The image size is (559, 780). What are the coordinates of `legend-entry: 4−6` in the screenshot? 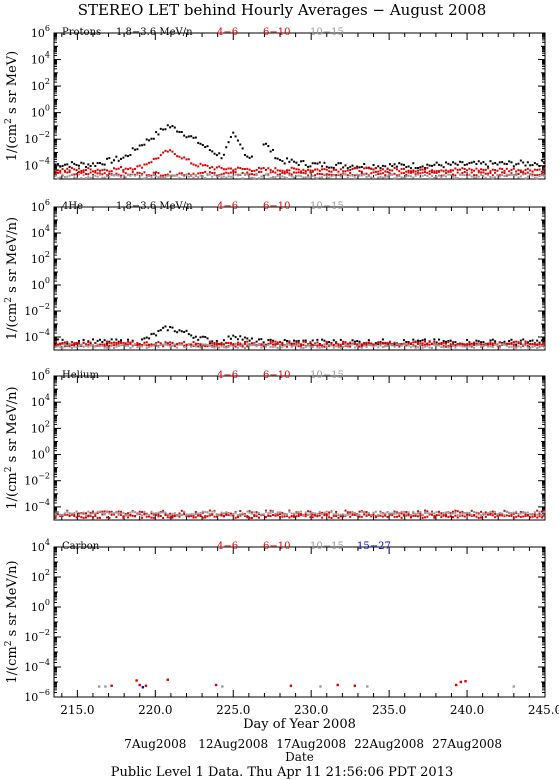 It's located at (227, 375).